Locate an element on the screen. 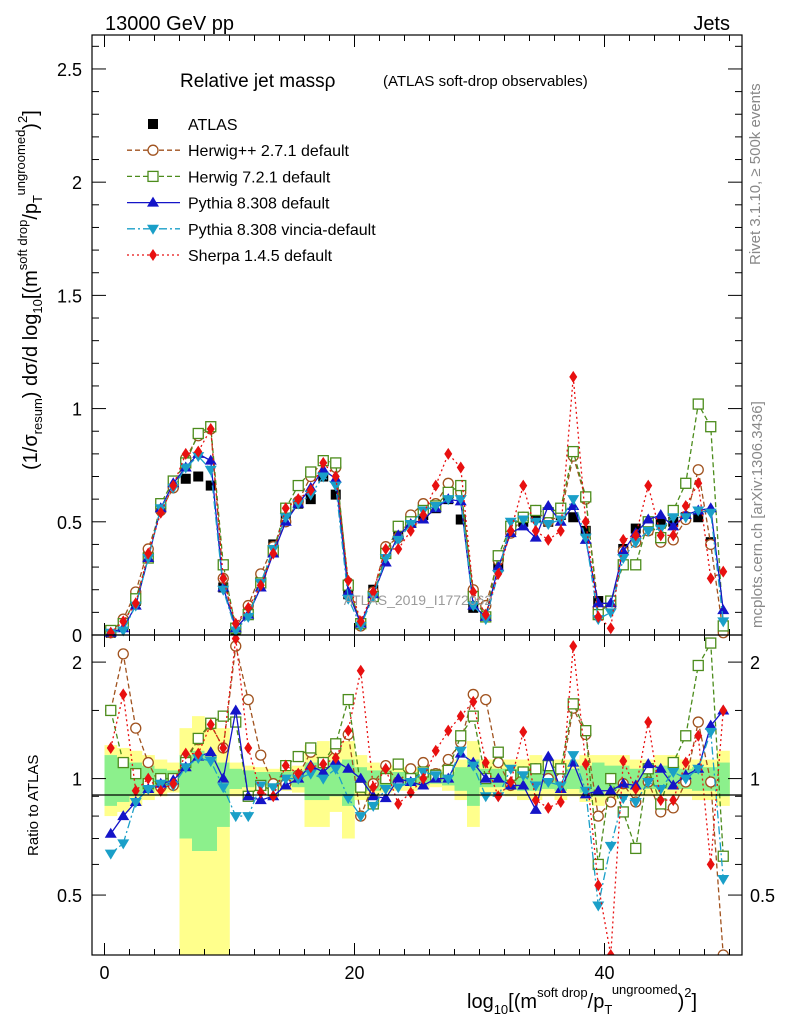 The width and height of the screenshot is (786, 1024). ratio-y-tick-label: 1 is located at coordinates (77, 780).